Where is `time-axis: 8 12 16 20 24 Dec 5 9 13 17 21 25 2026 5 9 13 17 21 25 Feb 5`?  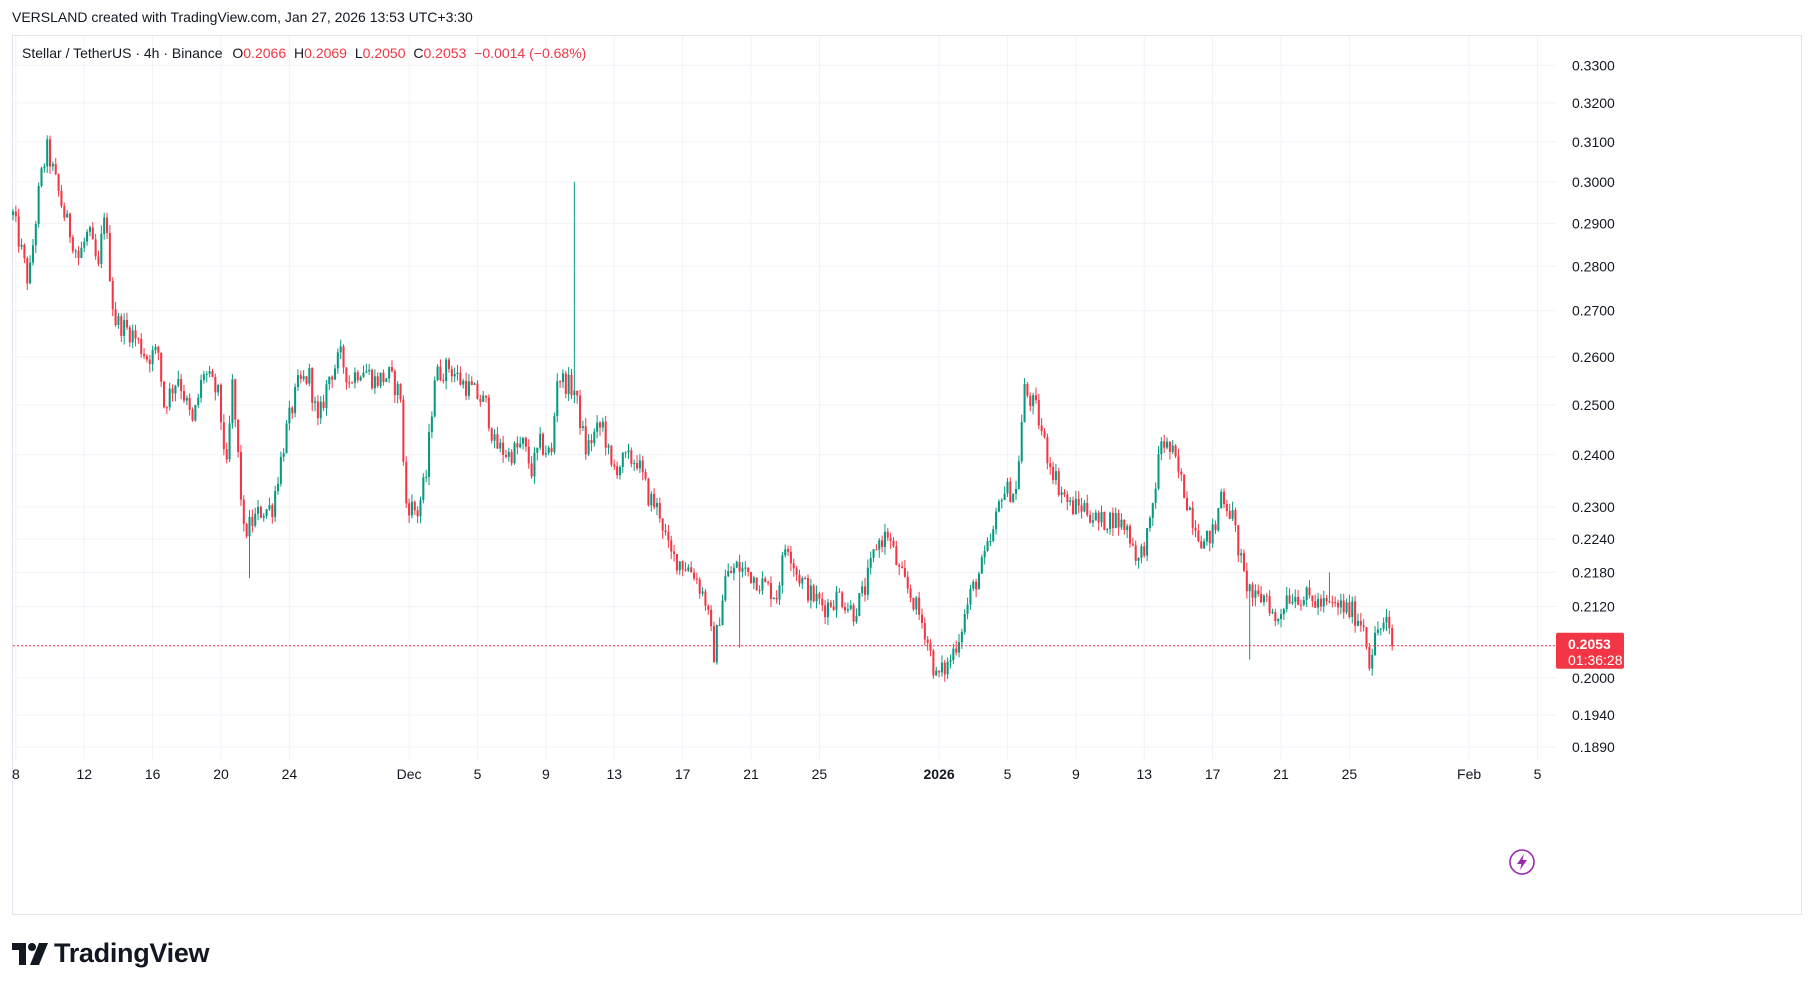
time-axis: 8 12 16 20 24 Dec 5 9 13 17 21 25 2026 5 9 13 17 21 25 Feb 5 is located at coordinates (777, 774).